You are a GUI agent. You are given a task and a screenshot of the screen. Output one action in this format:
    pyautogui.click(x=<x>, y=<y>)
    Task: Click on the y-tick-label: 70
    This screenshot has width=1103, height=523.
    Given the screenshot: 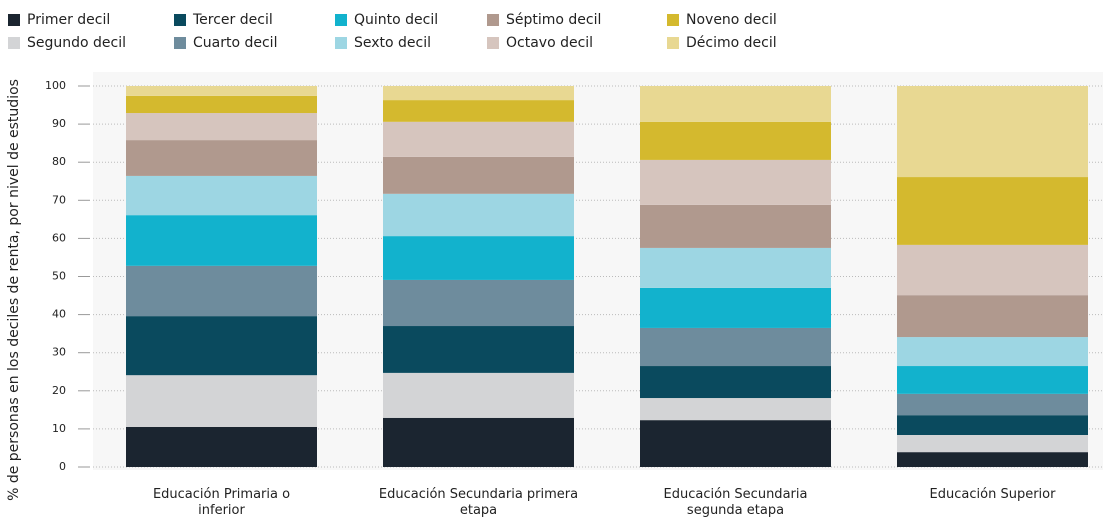 What is the action you would take?
    pyautogui.click(x=59, y=199)
    